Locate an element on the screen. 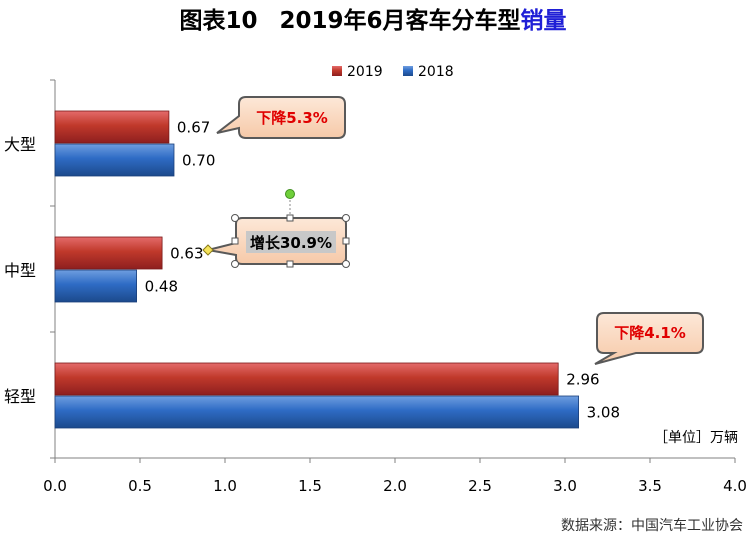 This screenshot has width=747, height=538. callout-medium-text: 增长30.9% is located at coordinates (291, 243).